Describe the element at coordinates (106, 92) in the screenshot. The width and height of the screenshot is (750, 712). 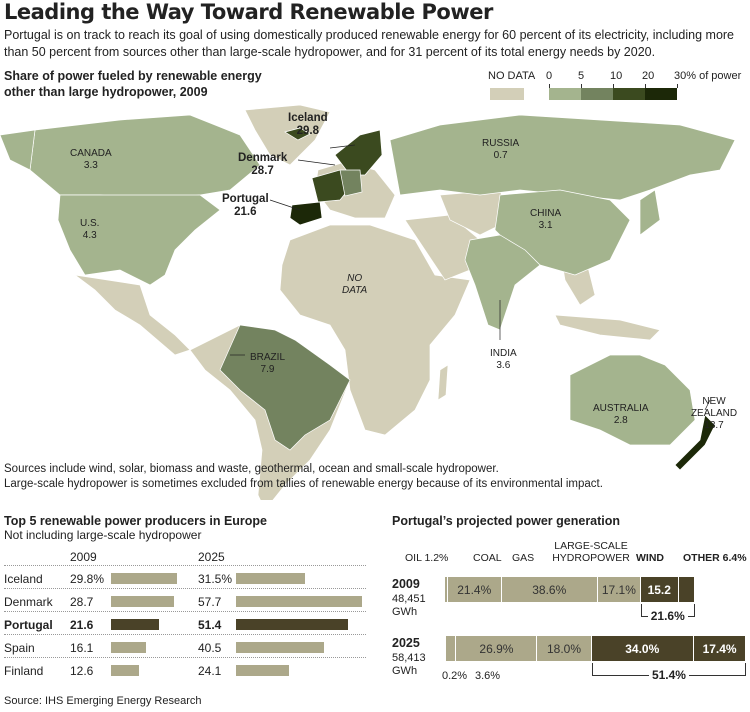
I see `map-title-line: other than large hydropower, 2009` at that location.